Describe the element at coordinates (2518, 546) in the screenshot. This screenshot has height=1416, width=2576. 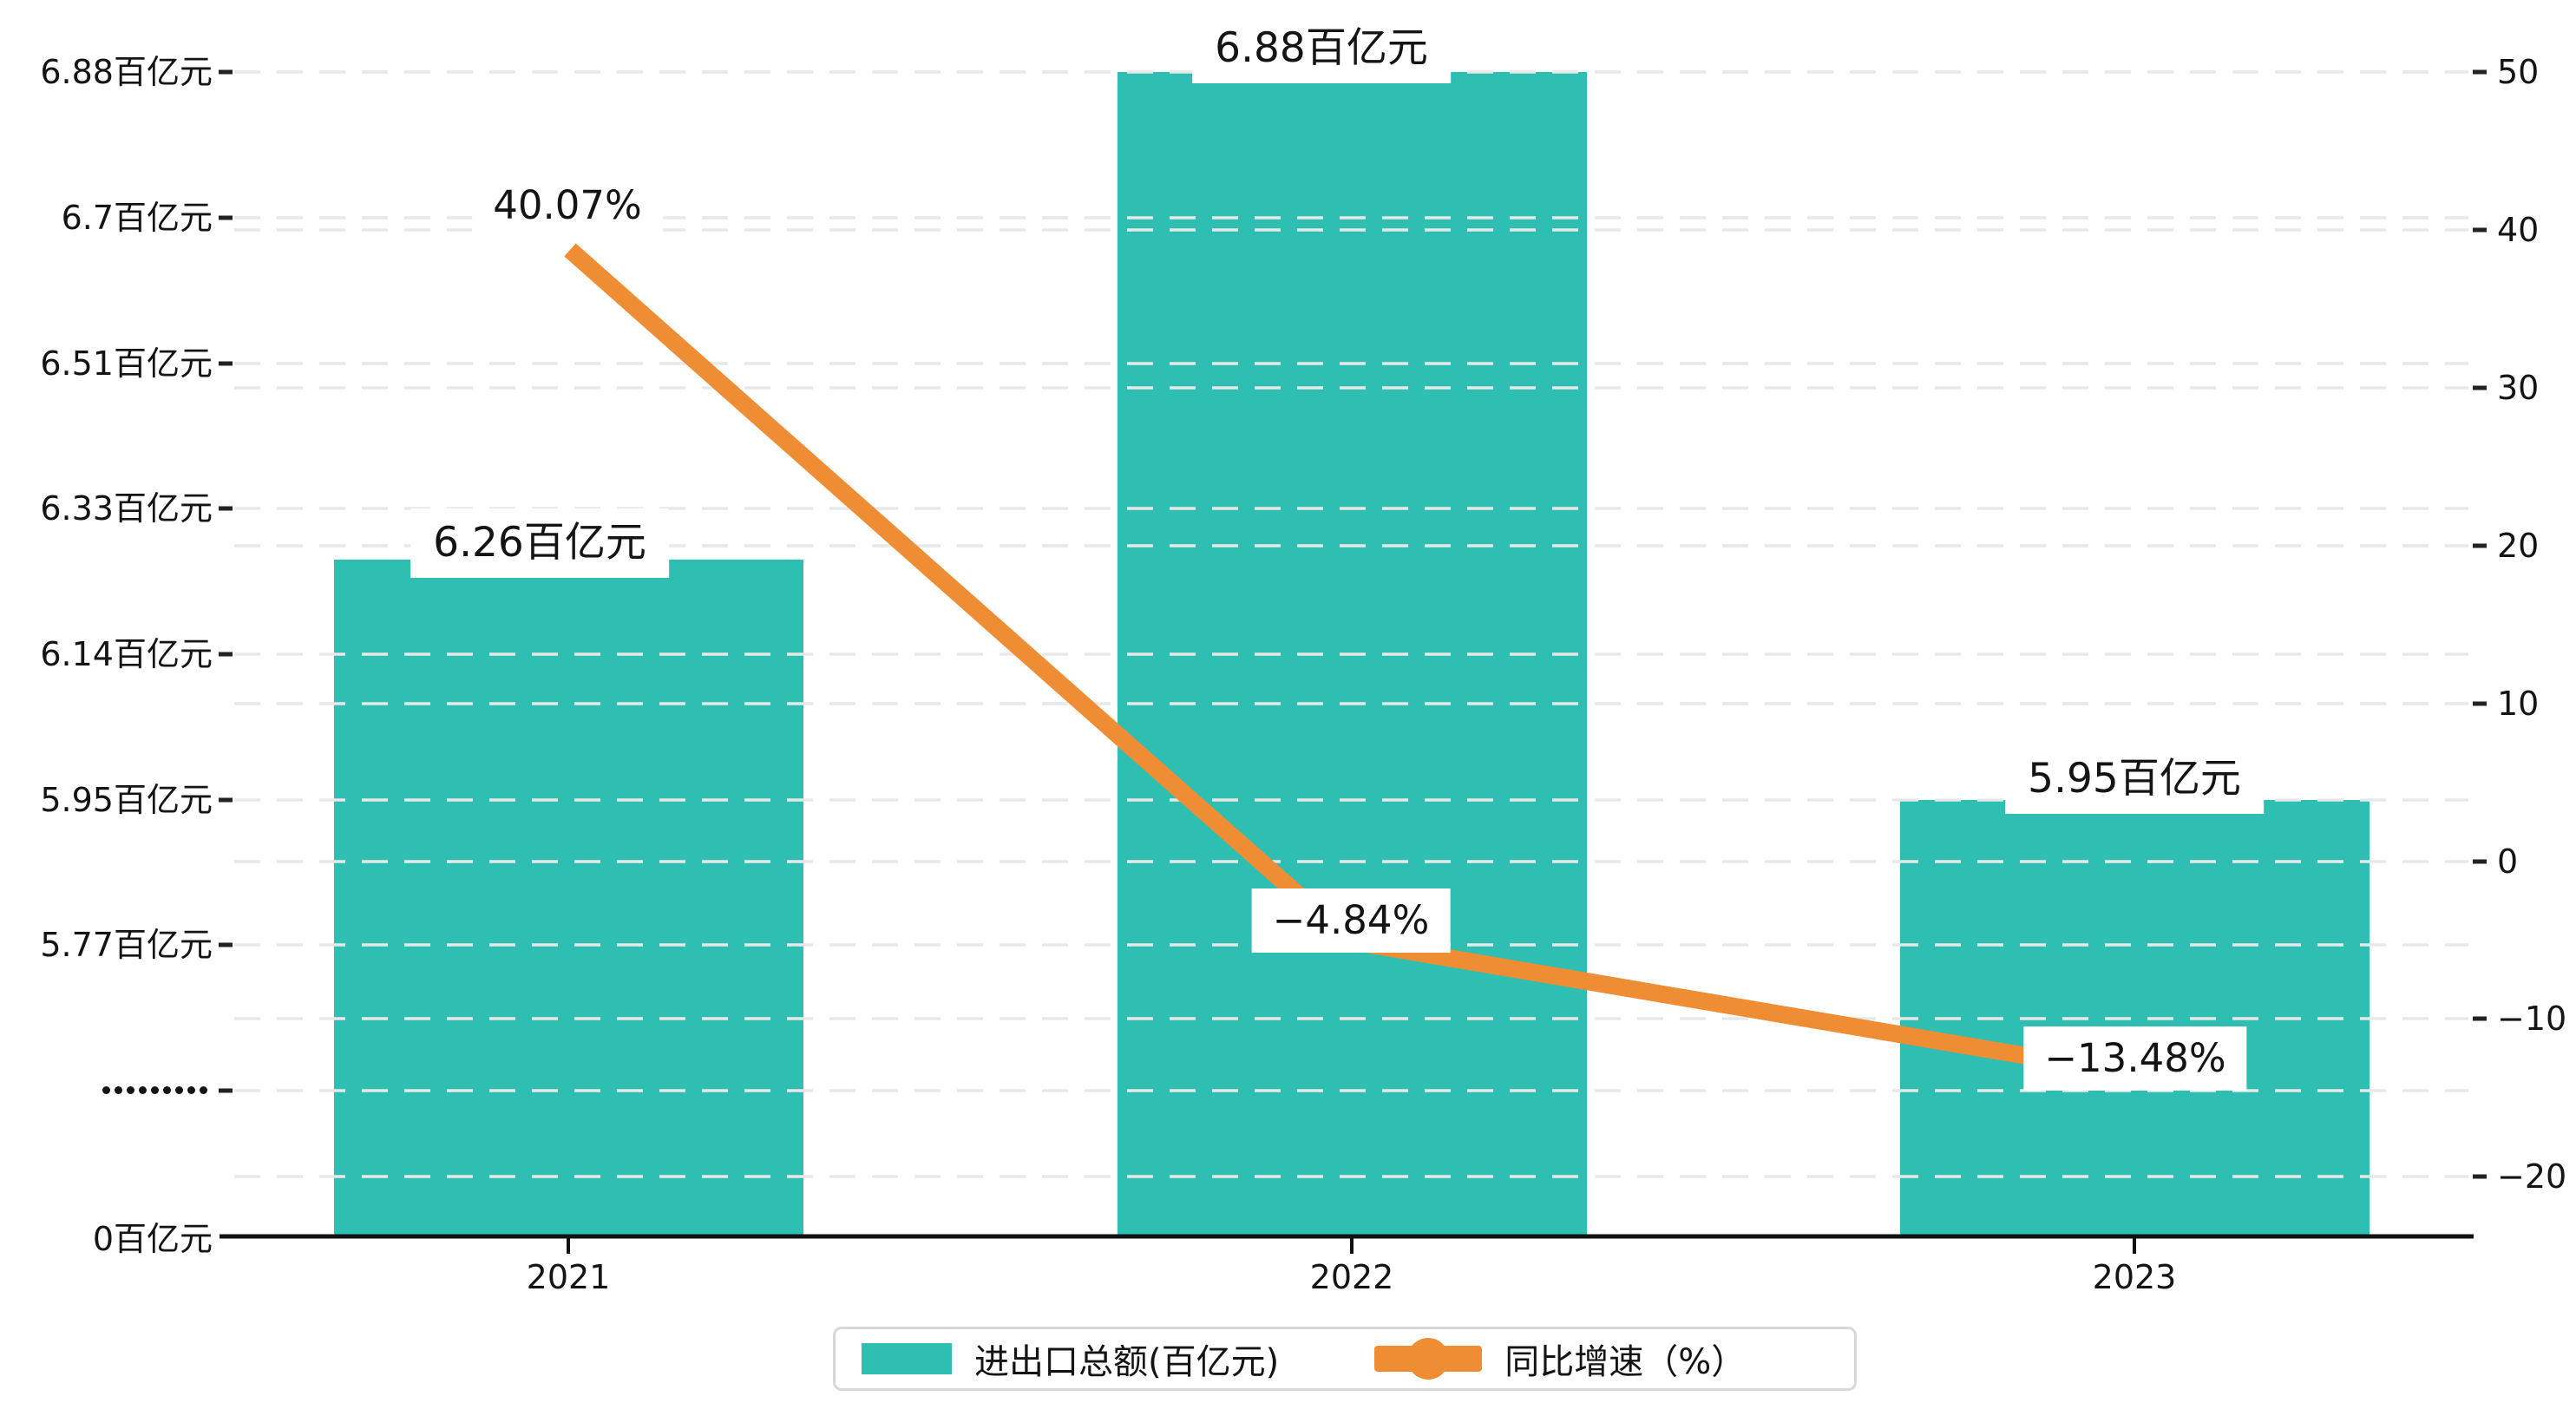
I see `right-axis-label: 20` at that location.